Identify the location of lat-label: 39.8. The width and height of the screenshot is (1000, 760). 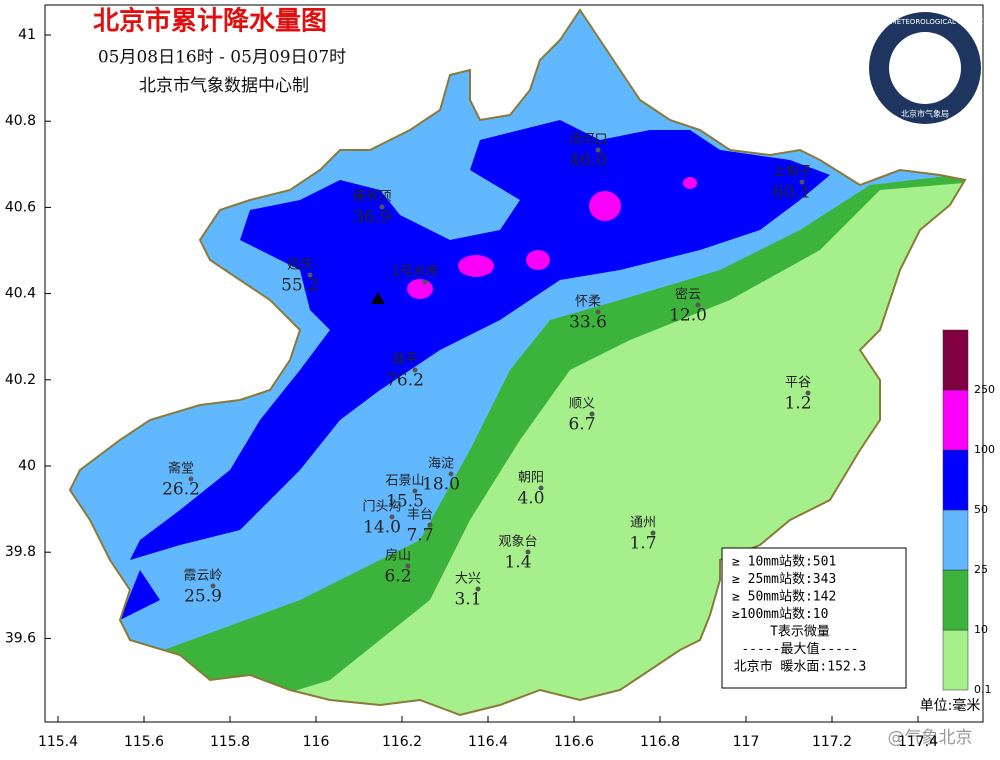
(20, 552).